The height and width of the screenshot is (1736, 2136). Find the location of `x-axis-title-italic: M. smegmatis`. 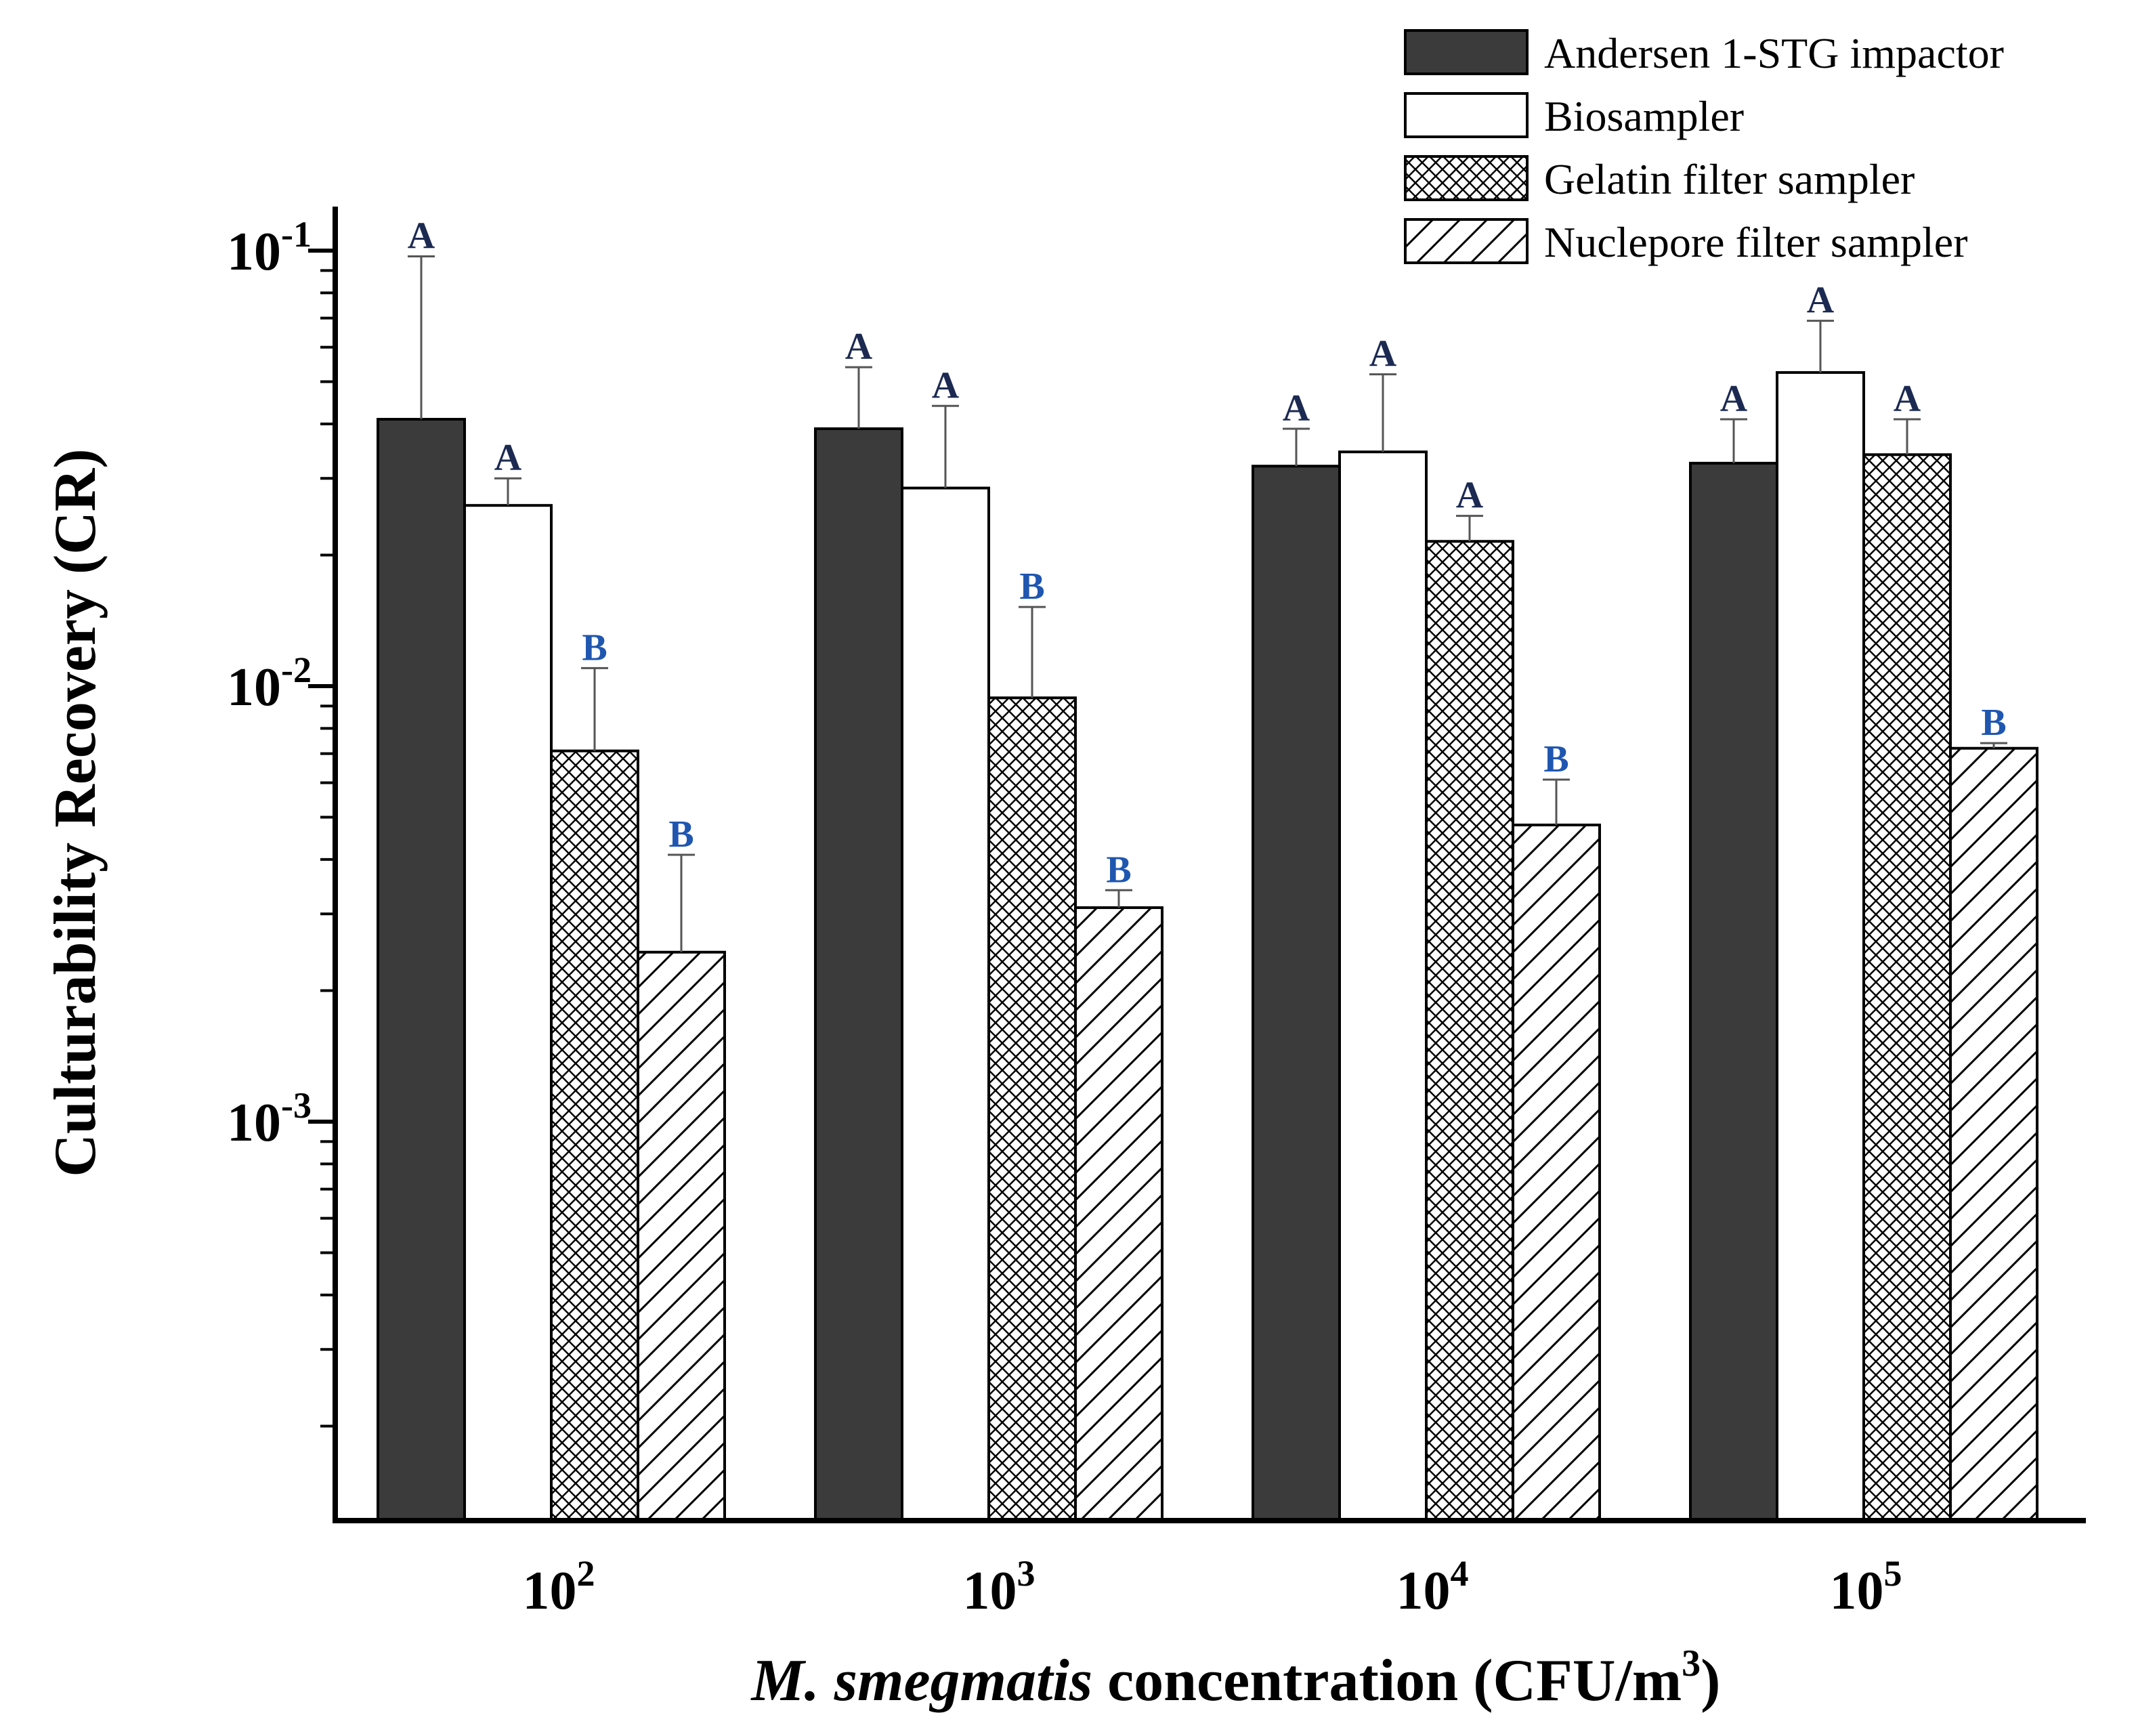

x-axis-title-italic: M. smegmatis is located at coordinates (921, 1681).